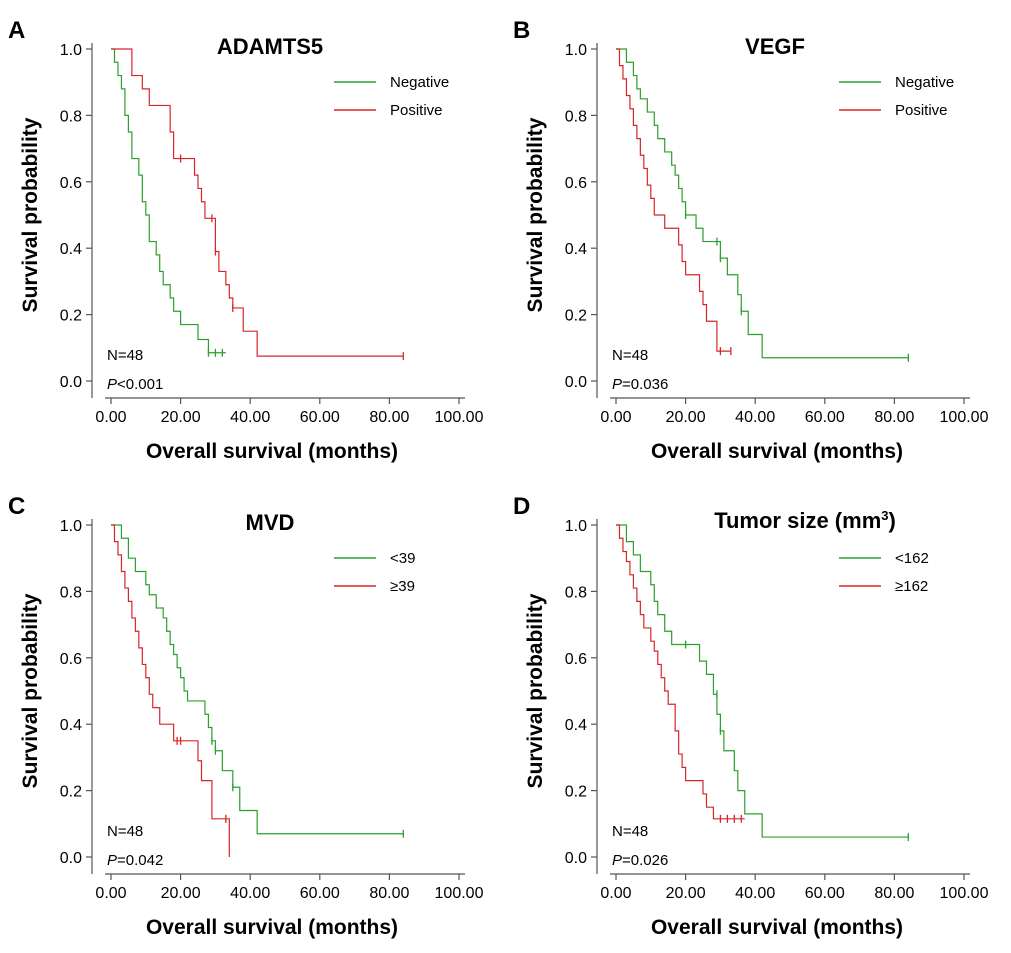 Image resolution: width=1011 pixels, height=953 pixels. Describe the element at coordinates (402, 586) in the screenshot. I see `legend-entry: ≥39` at that location.